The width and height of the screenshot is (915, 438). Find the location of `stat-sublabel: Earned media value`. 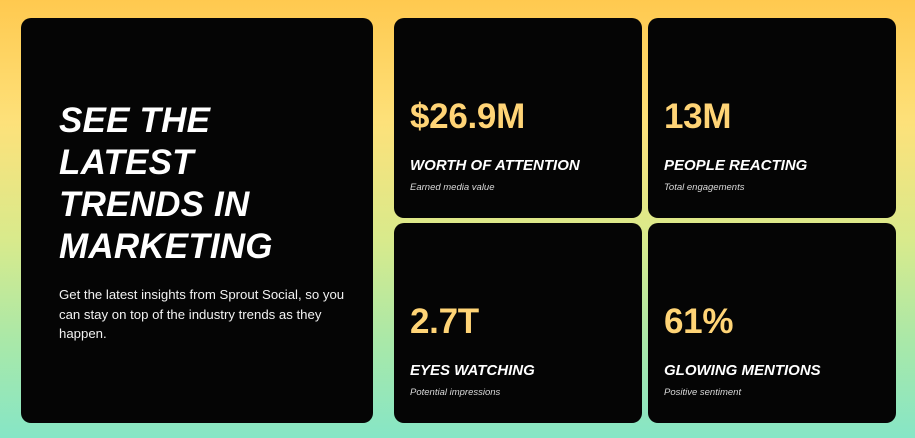

stat-sublabel: Earned media value is located at coordinates (452, 187).